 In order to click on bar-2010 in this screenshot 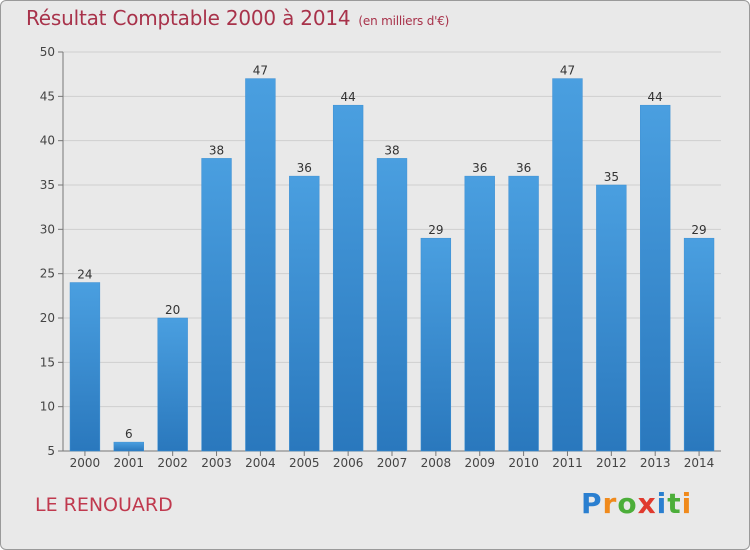, I will do `click(523, 313)`.